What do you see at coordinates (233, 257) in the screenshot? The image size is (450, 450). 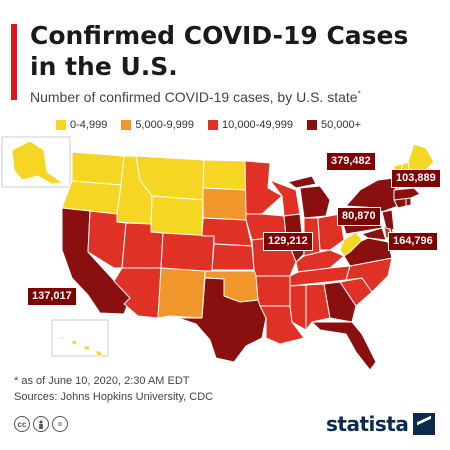 I see `kansas` at bounding box center [233, 257].